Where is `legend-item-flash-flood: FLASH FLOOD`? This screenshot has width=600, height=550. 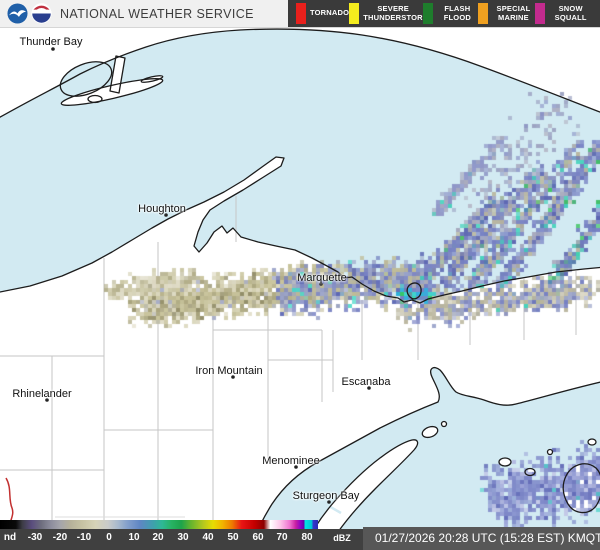
legend-item-flash-flood: FLASH FLOOD is located at coordinates (450, 13).